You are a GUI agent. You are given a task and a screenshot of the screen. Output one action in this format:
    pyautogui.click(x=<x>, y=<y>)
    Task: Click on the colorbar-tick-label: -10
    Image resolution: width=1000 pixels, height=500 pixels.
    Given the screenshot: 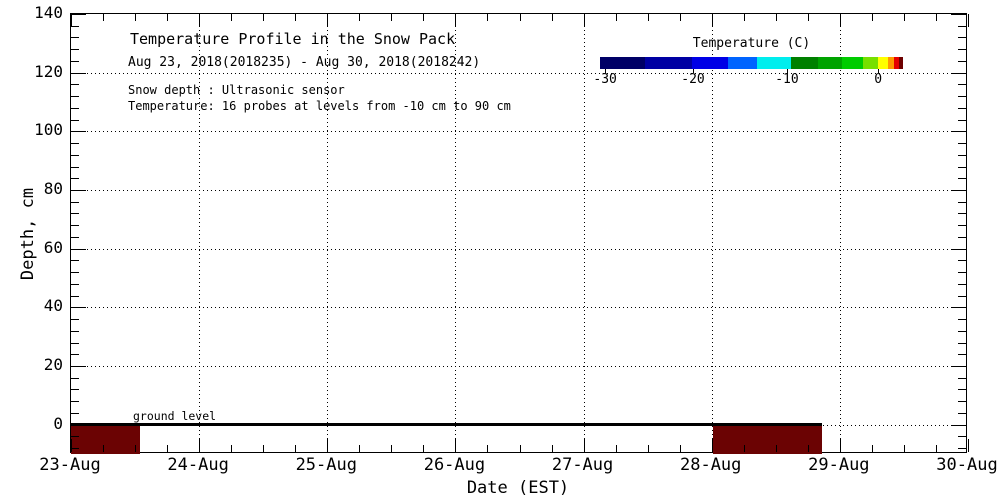 What is the action you would take?
    pyautogui.click(x=787, y=79)
    